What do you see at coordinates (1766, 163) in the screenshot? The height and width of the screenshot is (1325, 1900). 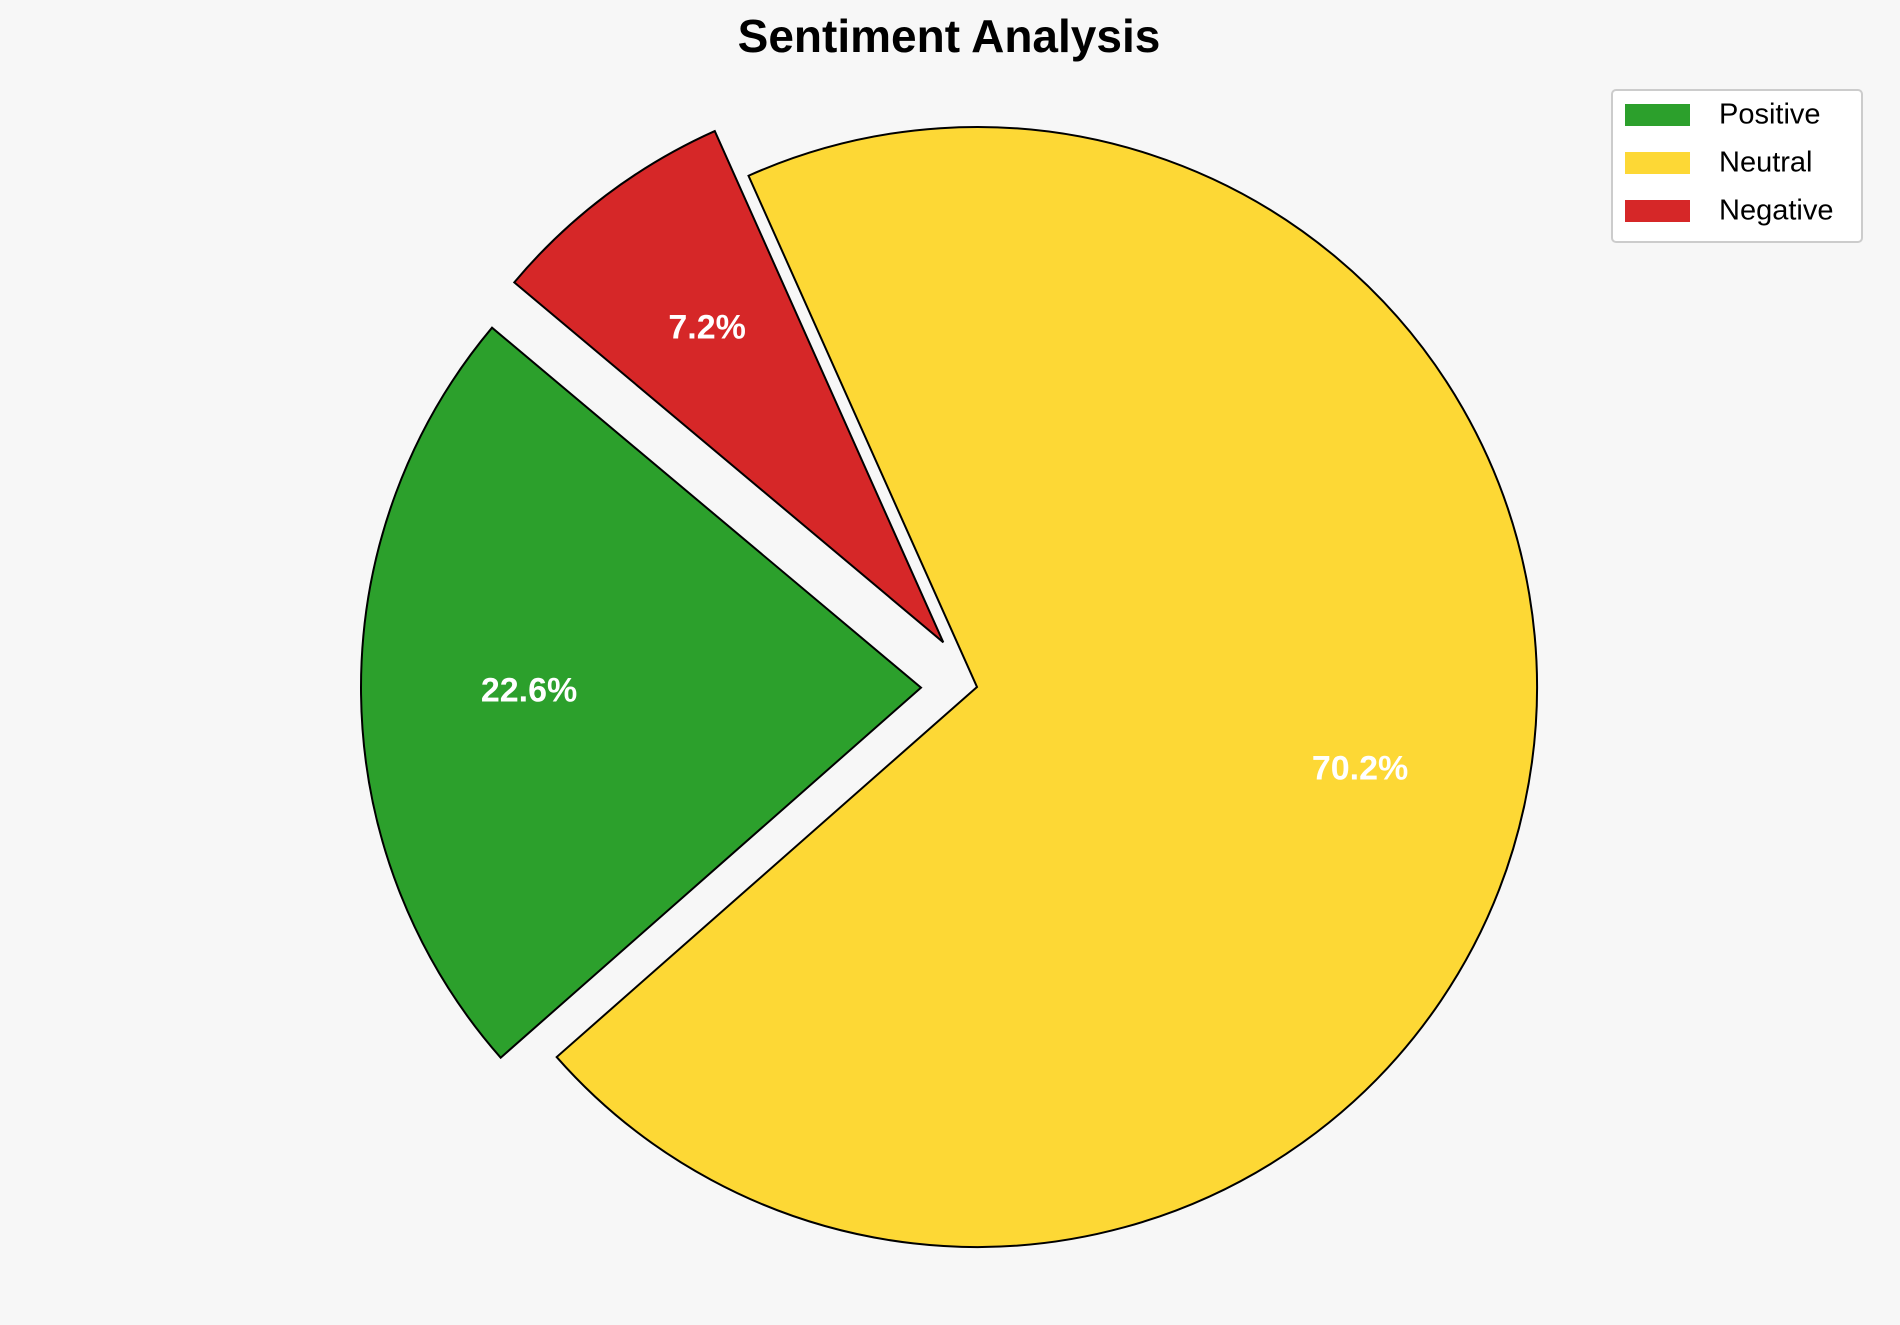 I see `legend-label: Neutral` at bounding box center [1766, 163].